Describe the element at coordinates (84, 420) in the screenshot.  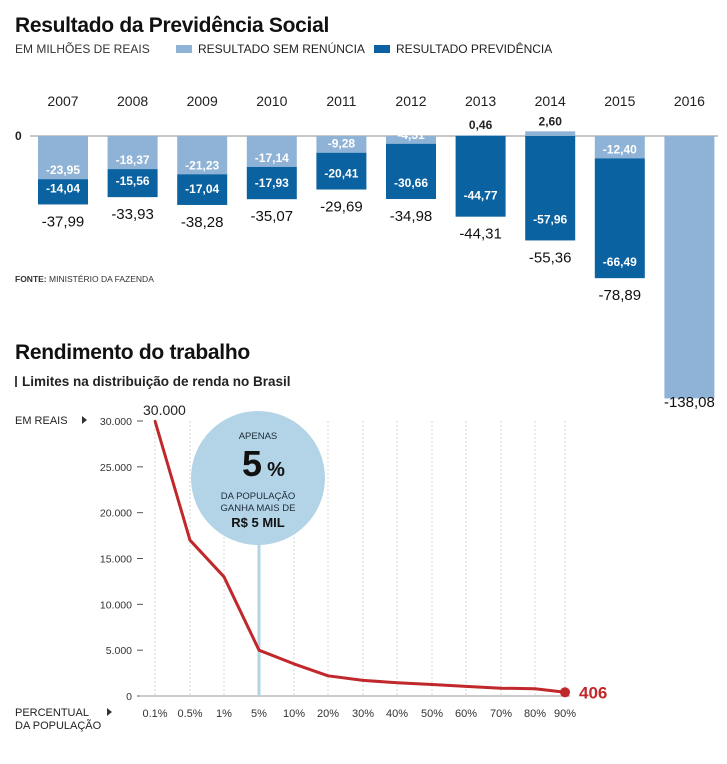
I see `y-axis-arrow` at that location.